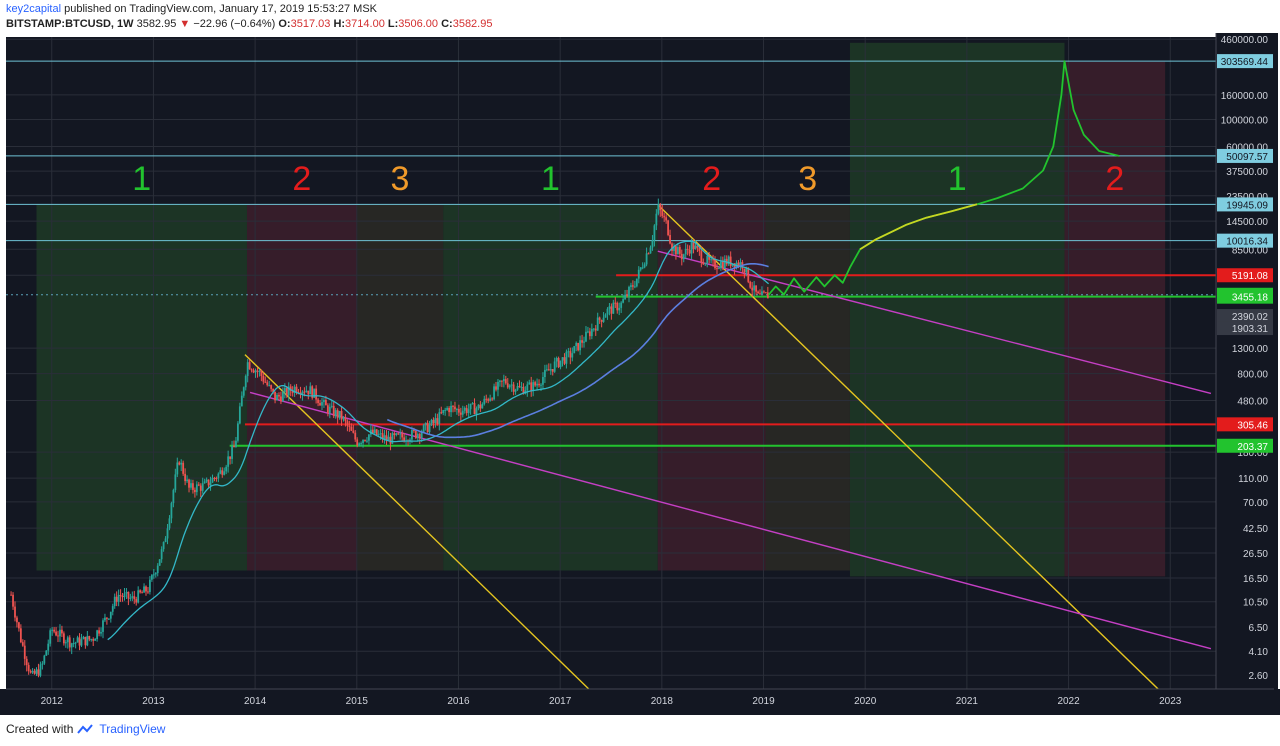  I want to click on ma-long-line, so click(577, 351).